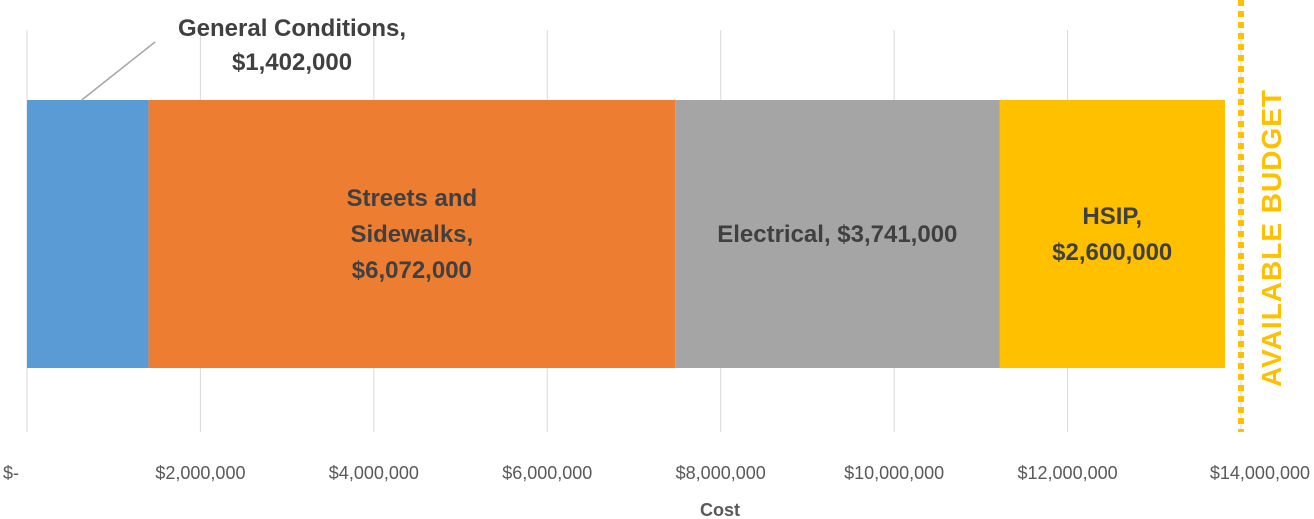 This screenshot has height=519, width=1314. I want to click on x-tick-label: $12,000,000, so click(1068, 473).